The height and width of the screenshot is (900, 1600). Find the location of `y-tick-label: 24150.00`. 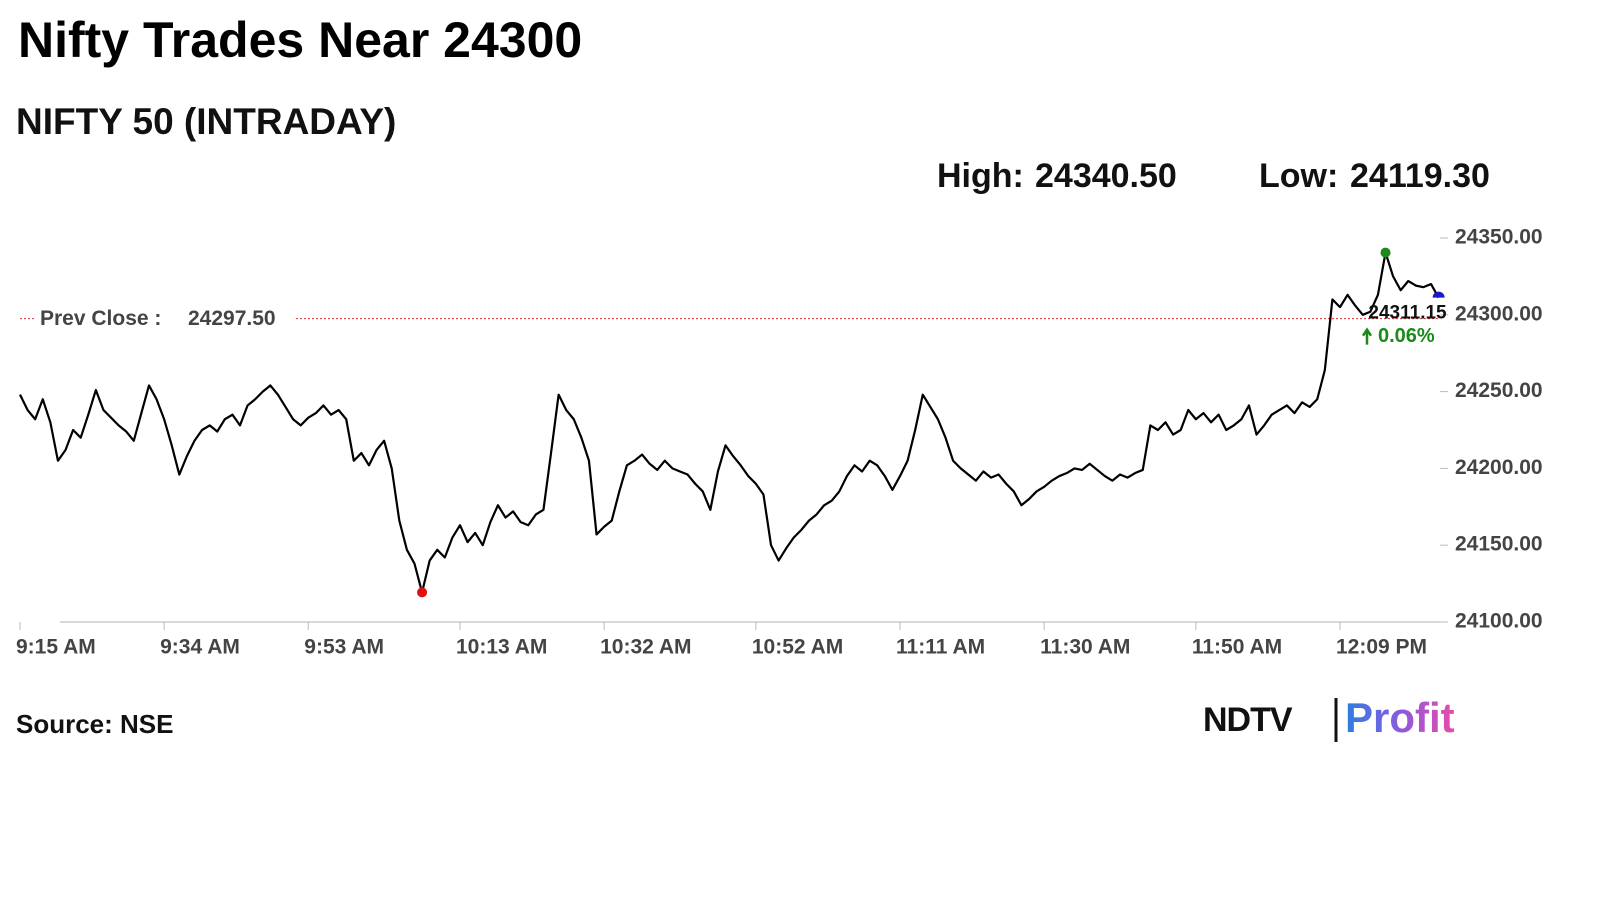

y-tick-label: 24150.00 is located at coordinates (1499, 544).